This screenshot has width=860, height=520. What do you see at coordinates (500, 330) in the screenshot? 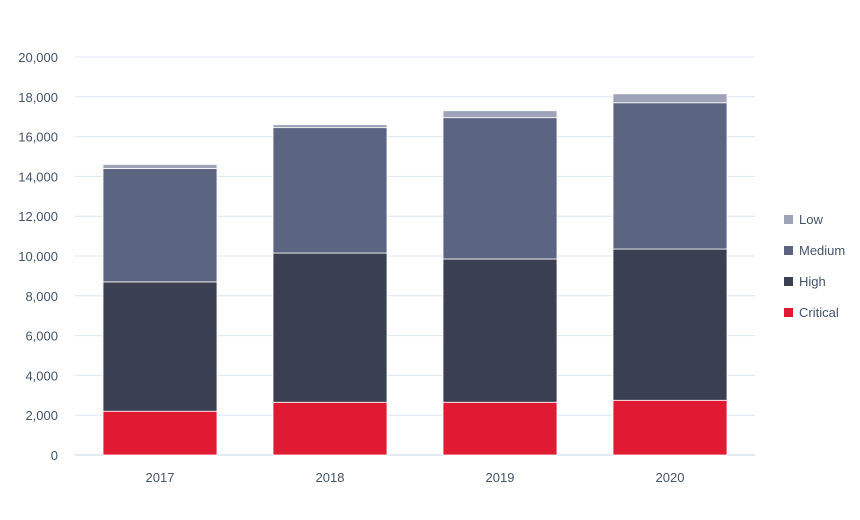
I see `bar-segment-high-2019` at bounding box center [500, 330].